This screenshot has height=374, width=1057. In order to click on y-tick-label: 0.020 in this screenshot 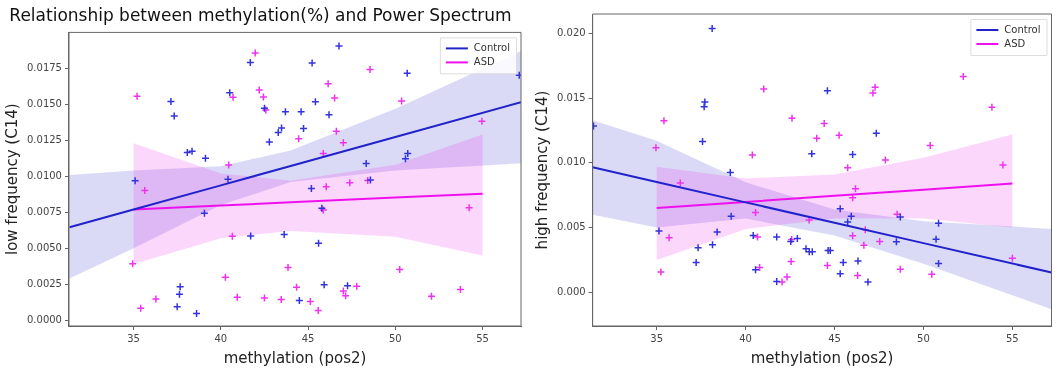, I will do `click(571, 33)`.